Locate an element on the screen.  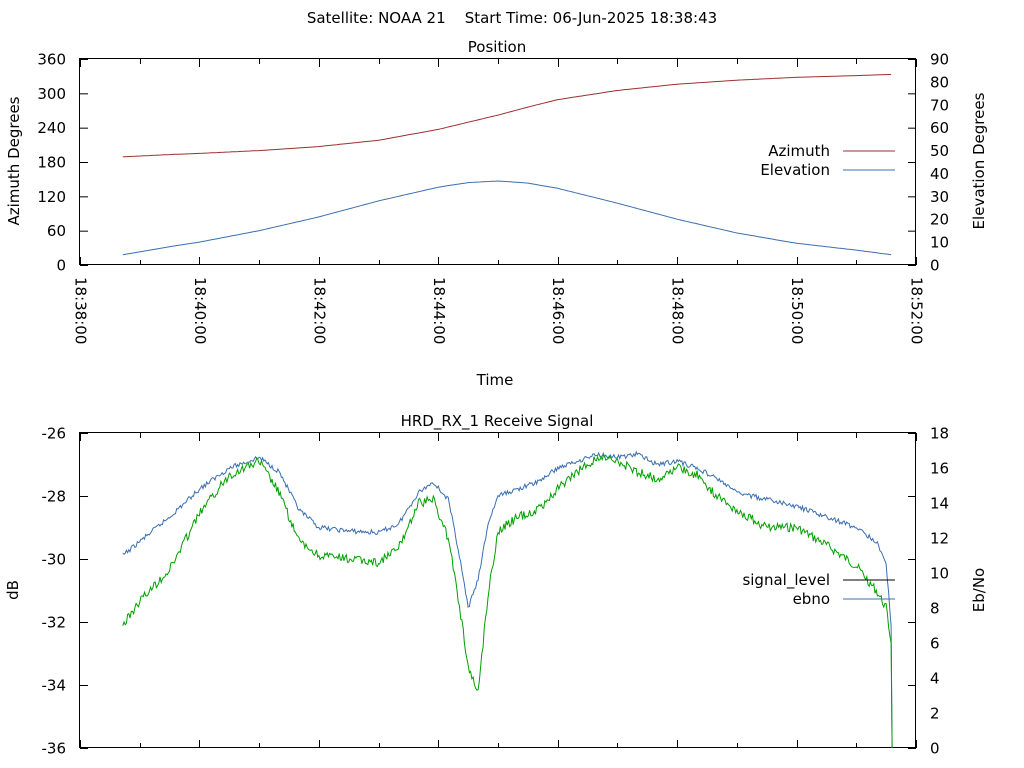
y-tick-label: 60 is located at coordinates (56, 231).